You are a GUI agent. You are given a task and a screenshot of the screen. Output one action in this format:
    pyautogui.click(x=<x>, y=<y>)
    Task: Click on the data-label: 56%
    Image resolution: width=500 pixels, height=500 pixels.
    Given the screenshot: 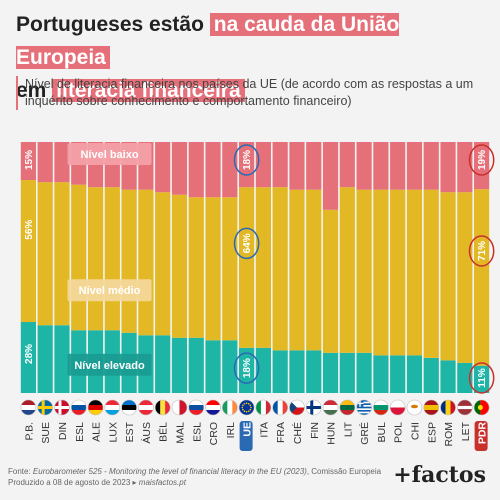 What is the action you would take?
    pyautogui.click(x=29, y=230)
    